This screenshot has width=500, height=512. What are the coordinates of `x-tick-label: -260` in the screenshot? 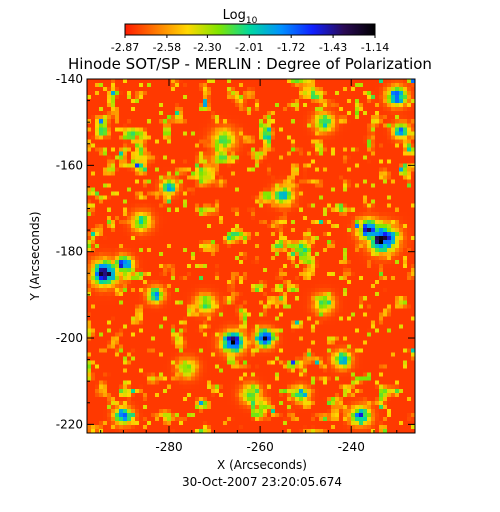 It's located at (259, 447).